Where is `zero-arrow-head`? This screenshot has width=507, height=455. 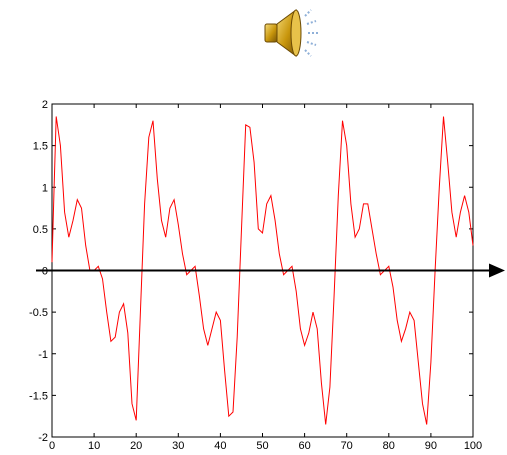 zero-arrow-head is located at coordinates (497, 270).